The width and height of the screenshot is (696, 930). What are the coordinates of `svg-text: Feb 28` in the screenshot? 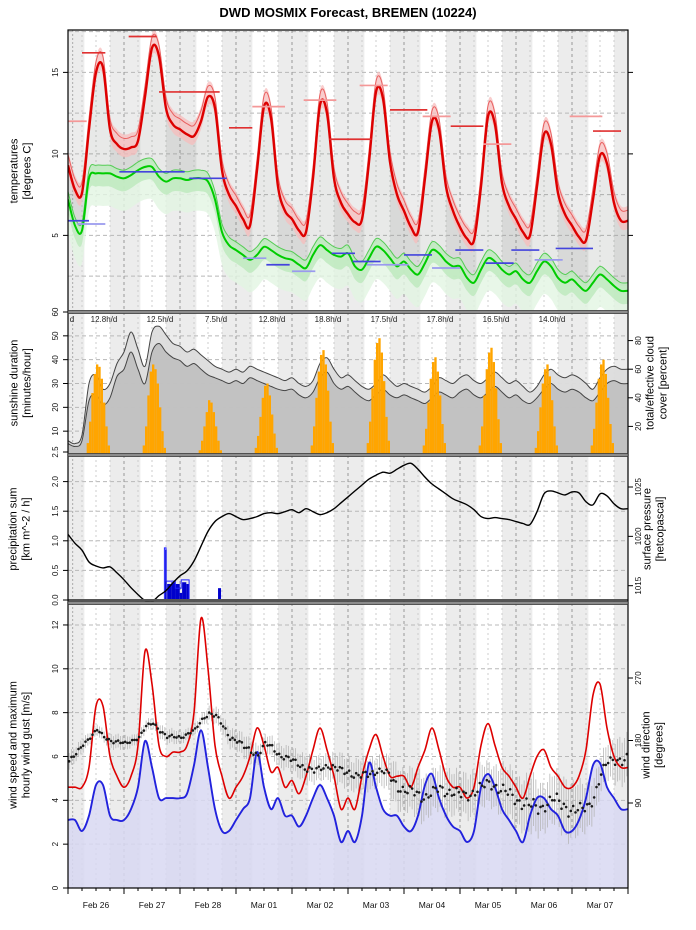 It's located at (208, 905).